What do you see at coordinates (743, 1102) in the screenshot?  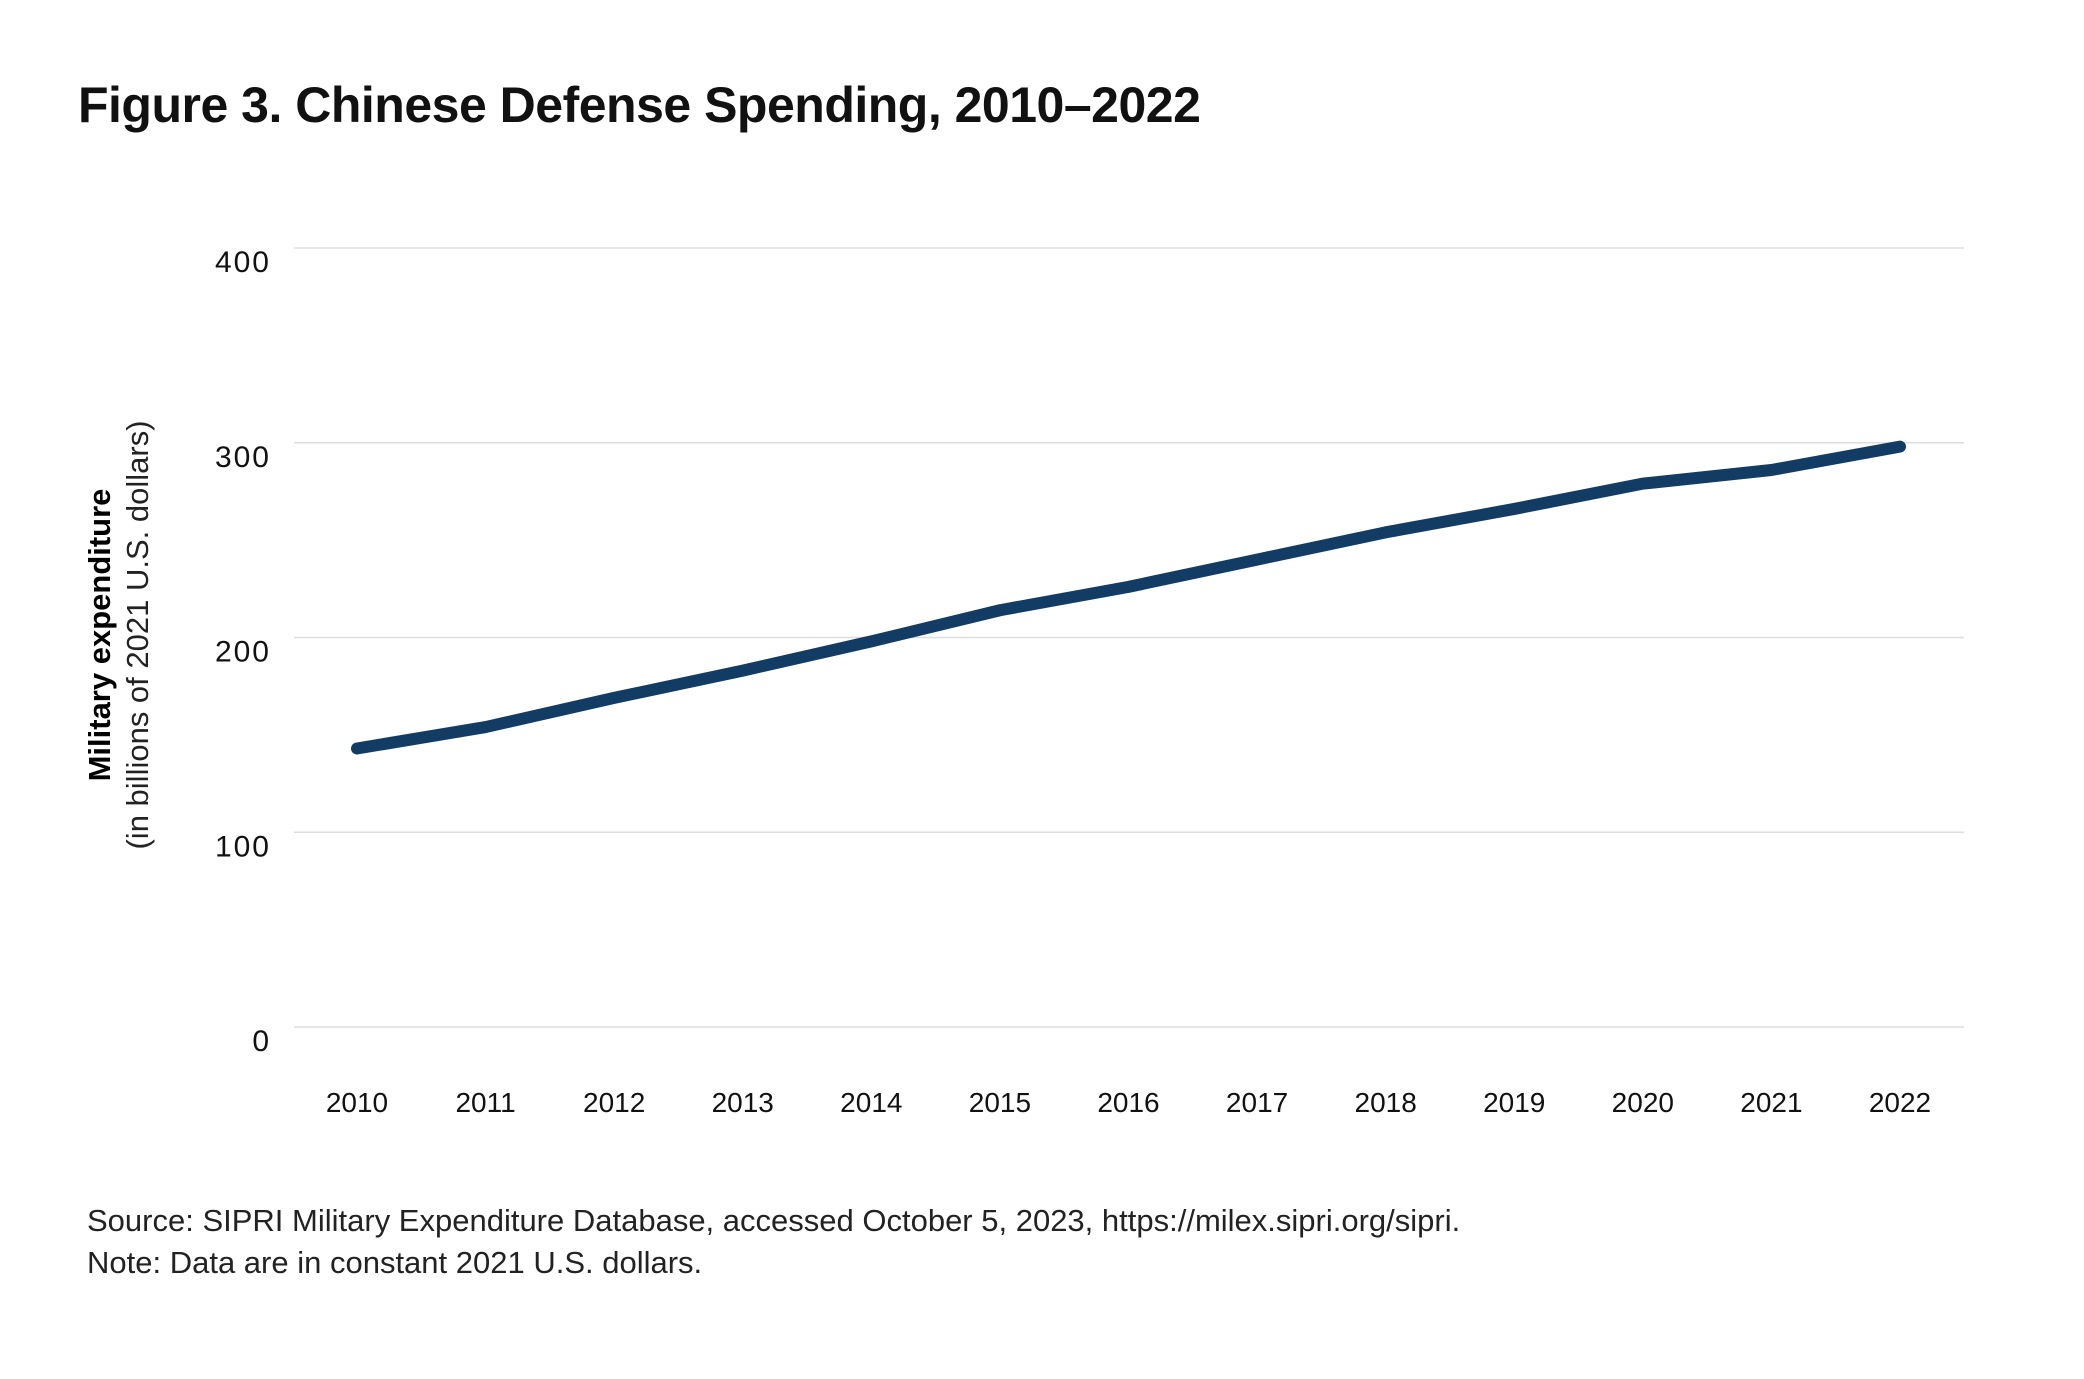 I see `x-tick-label: 2013` at bounding box center [743, 1102].